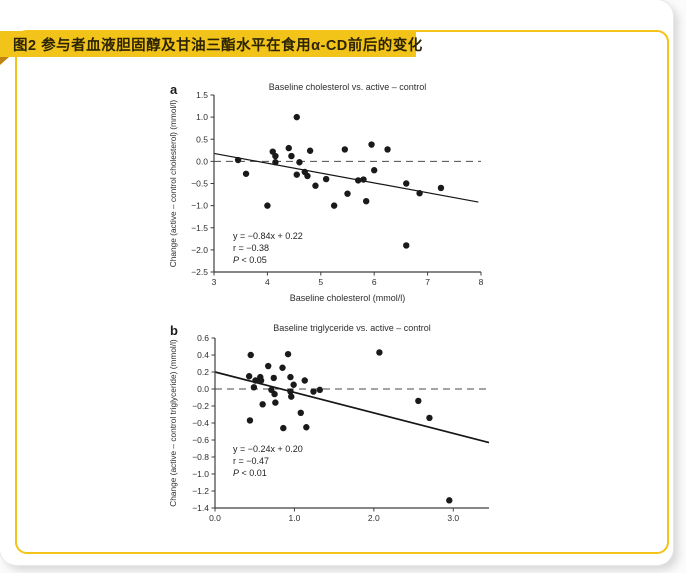 The image size is (686, 573). What do you see at coordinates (374, 282) in the screenshot?
I see `x-tick-label: 6` at bounding box center [374, 282].